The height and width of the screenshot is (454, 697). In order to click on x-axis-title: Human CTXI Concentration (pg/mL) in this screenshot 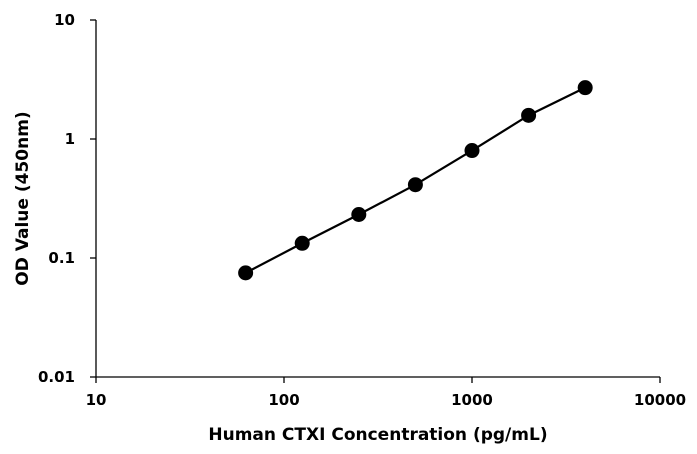, I will do `click(377, 435)`.